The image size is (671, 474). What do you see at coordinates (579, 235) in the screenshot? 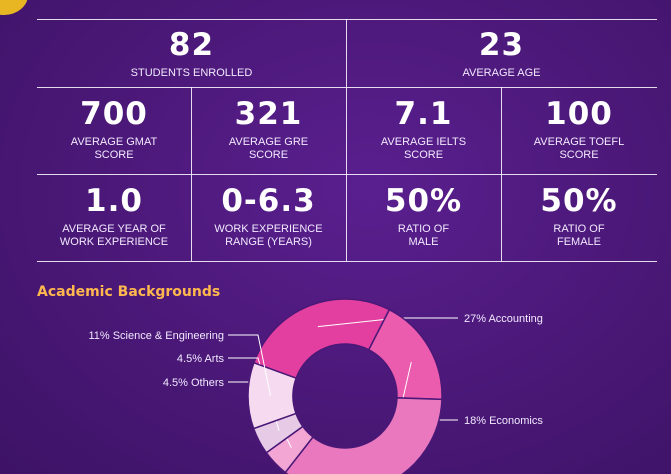
I see `stat-label: RATIO OF FEMALE` at bounding box center [579, 235].